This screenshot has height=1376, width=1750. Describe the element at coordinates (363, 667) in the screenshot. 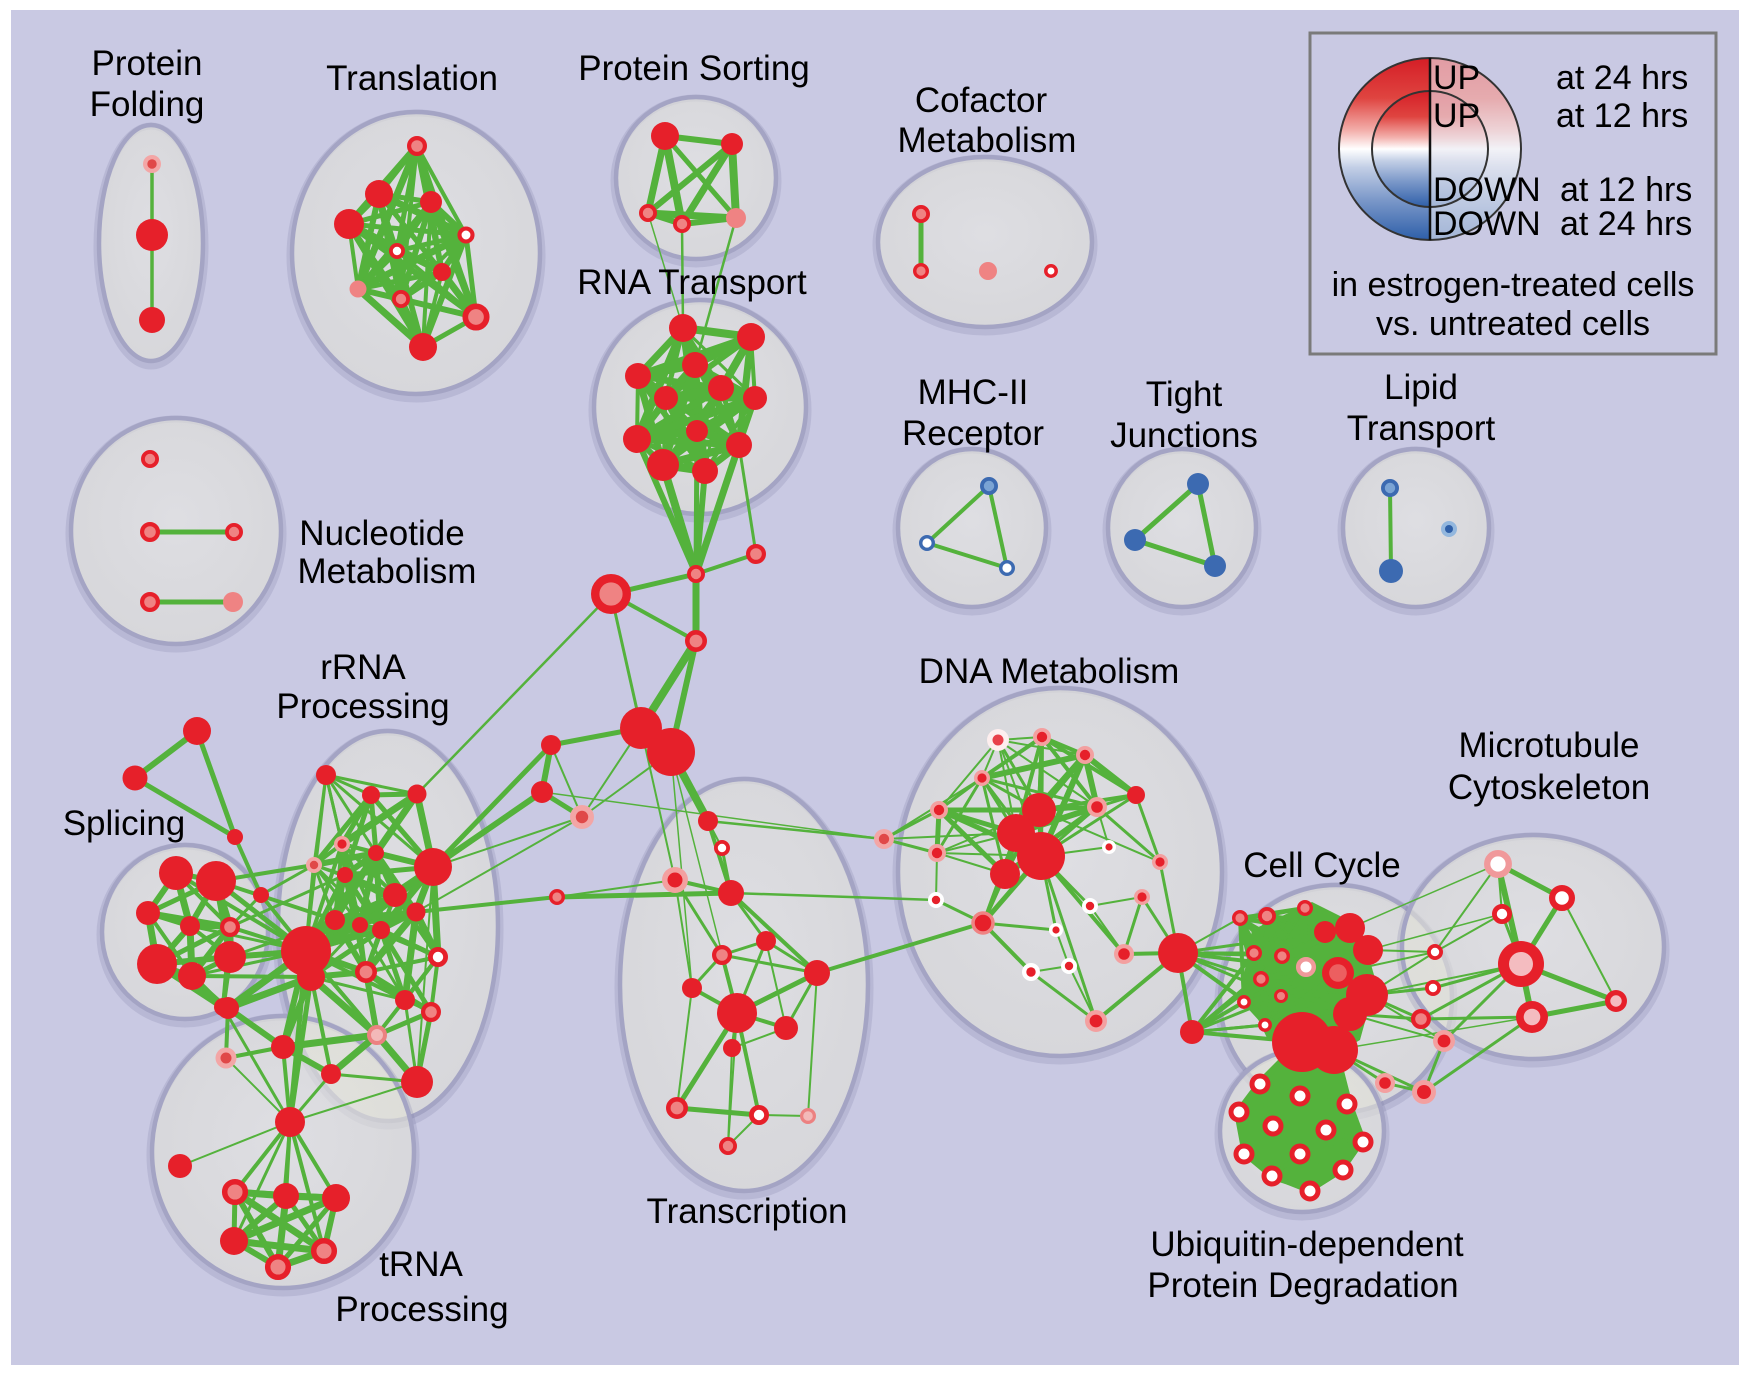

I see `svg-text: rRNA` at that location.